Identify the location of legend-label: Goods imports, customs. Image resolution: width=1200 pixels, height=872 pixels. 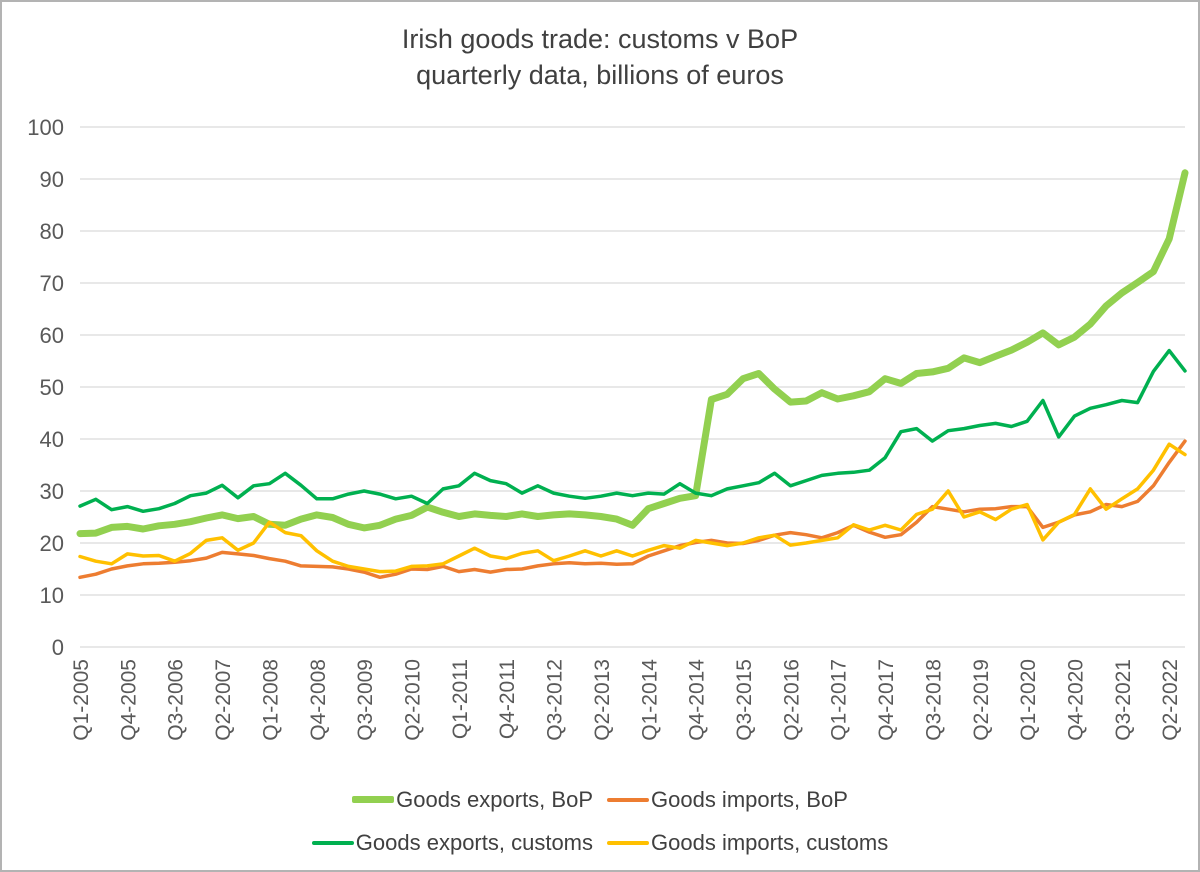
(770, 842).